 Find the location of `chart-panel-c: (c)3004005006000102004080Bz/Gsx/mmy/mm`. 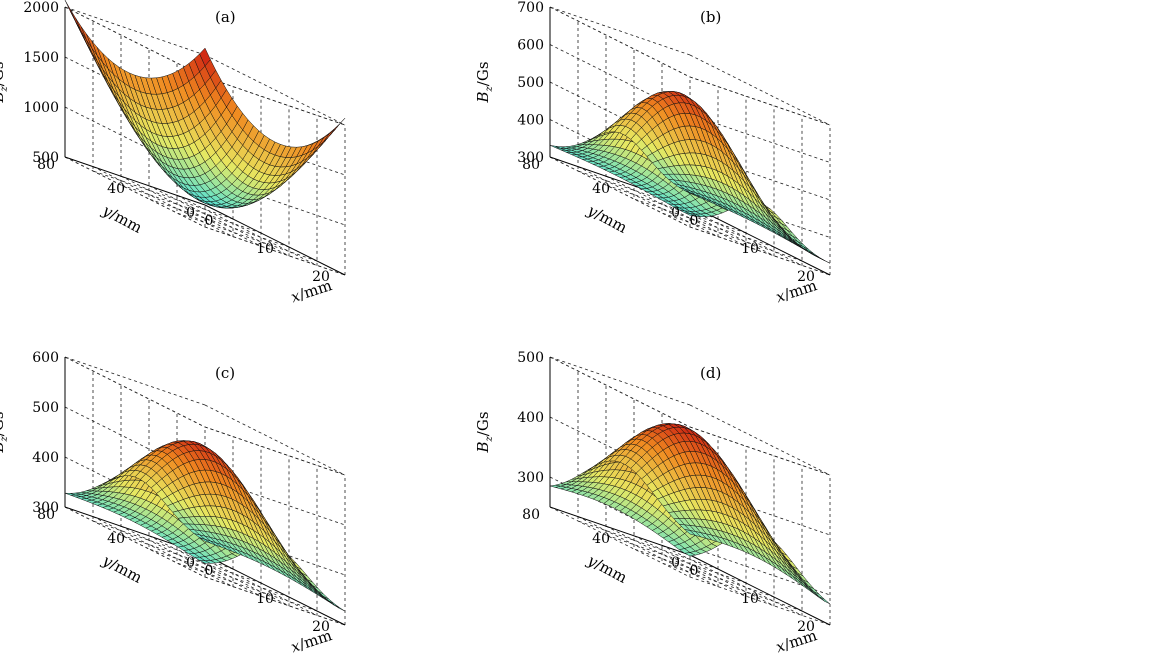

chart-panel-c: (c)3004005006000102004080Bz/Gsx/mmy/mm is located at coordinates (173, 503).